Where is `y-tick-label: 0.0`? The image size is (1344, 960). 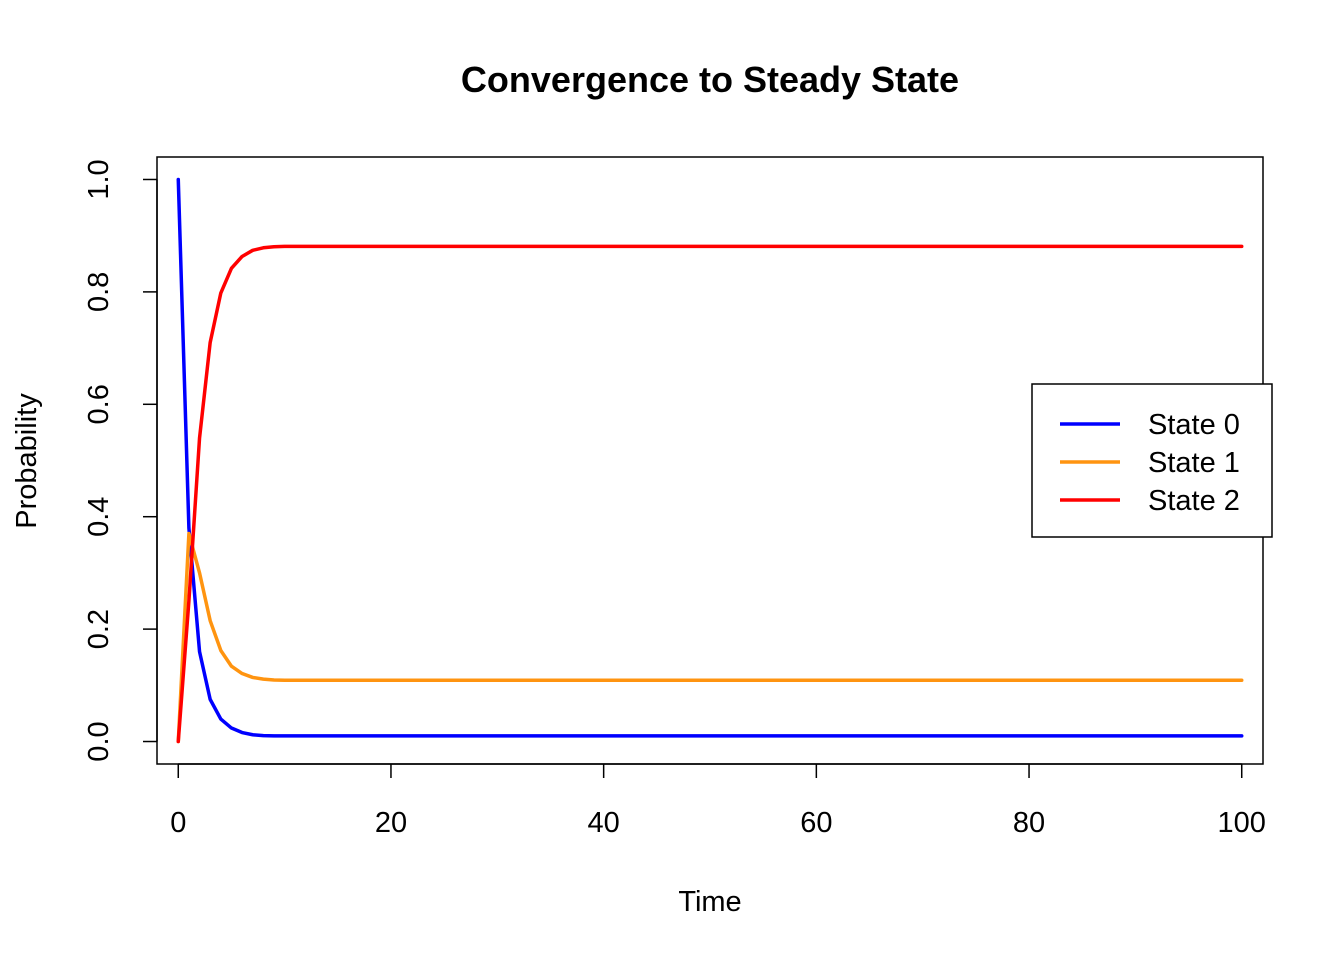 y-tick-label: 0.0 is located at coordinates (99, 741).